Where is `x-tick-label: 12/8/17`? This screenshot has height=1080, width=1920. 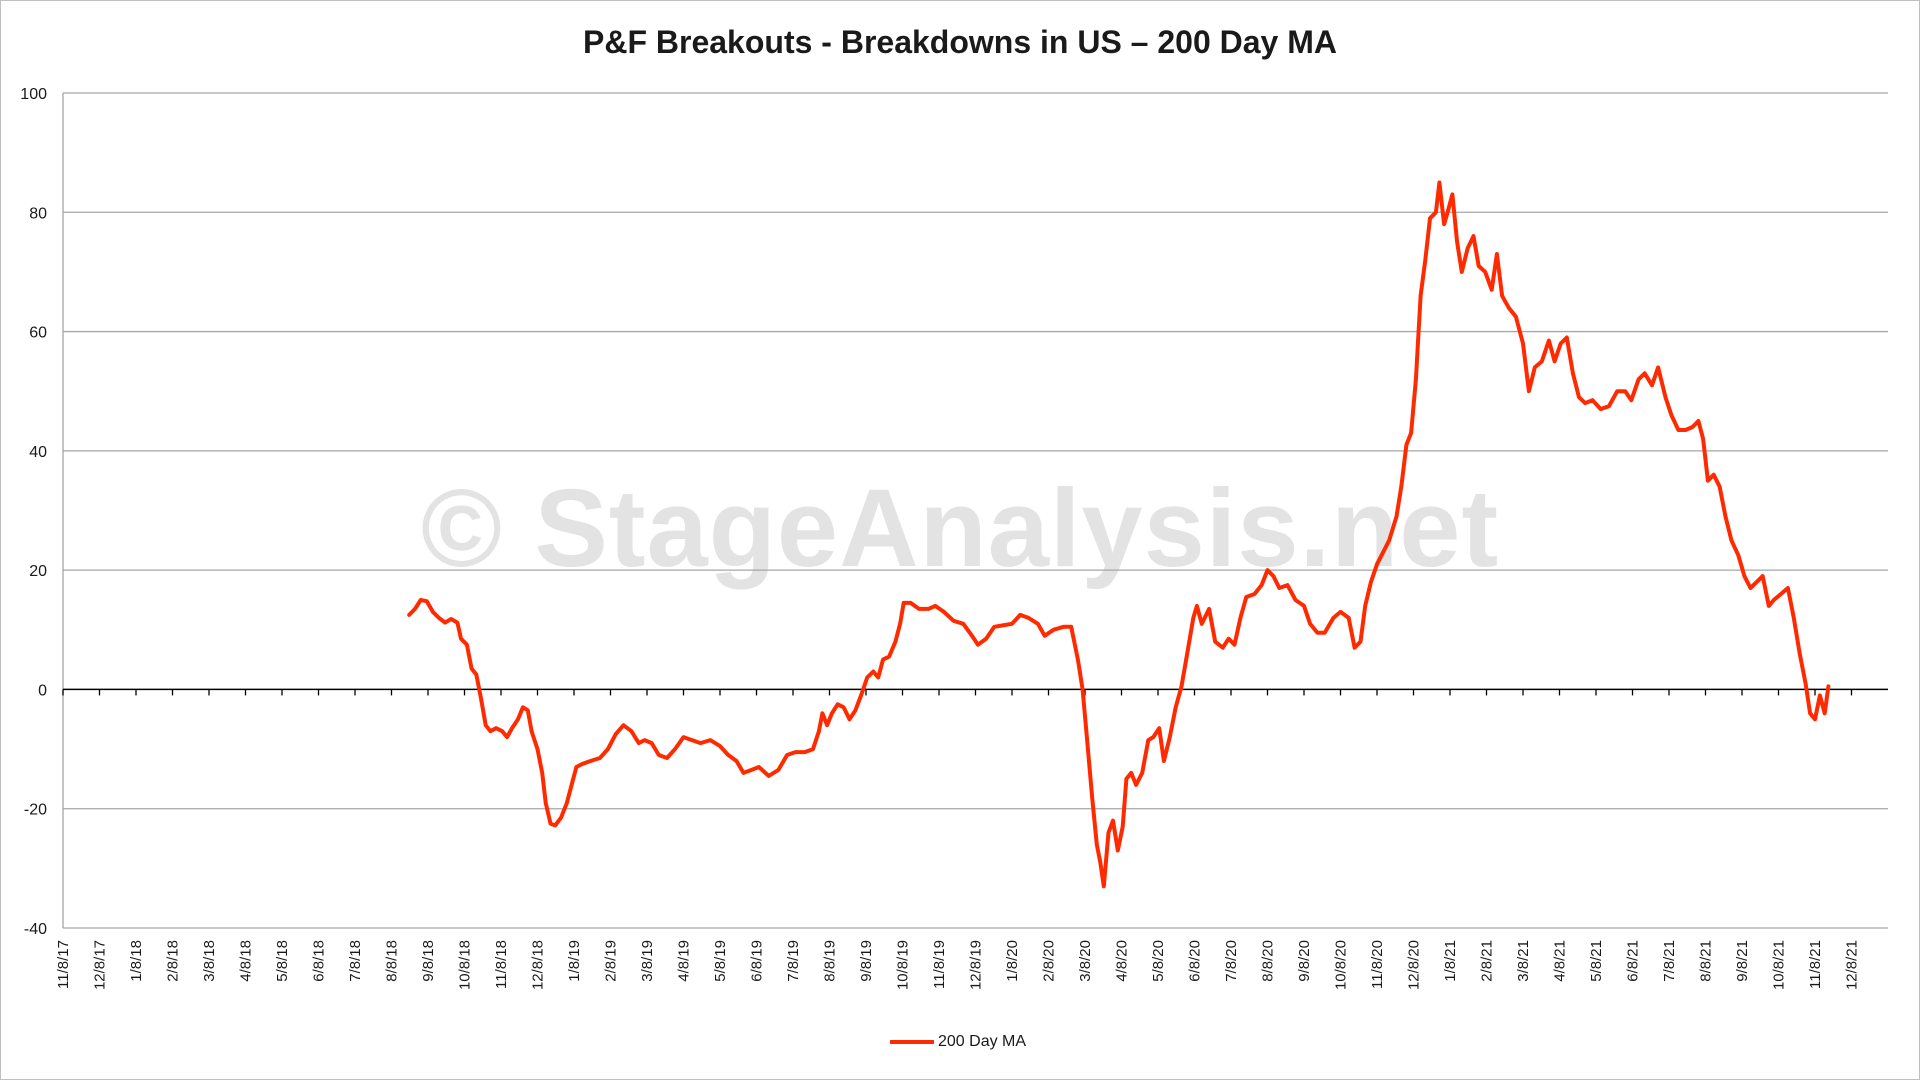 x-tick-label: 12/8/17 is located at coordinates (100, 965).